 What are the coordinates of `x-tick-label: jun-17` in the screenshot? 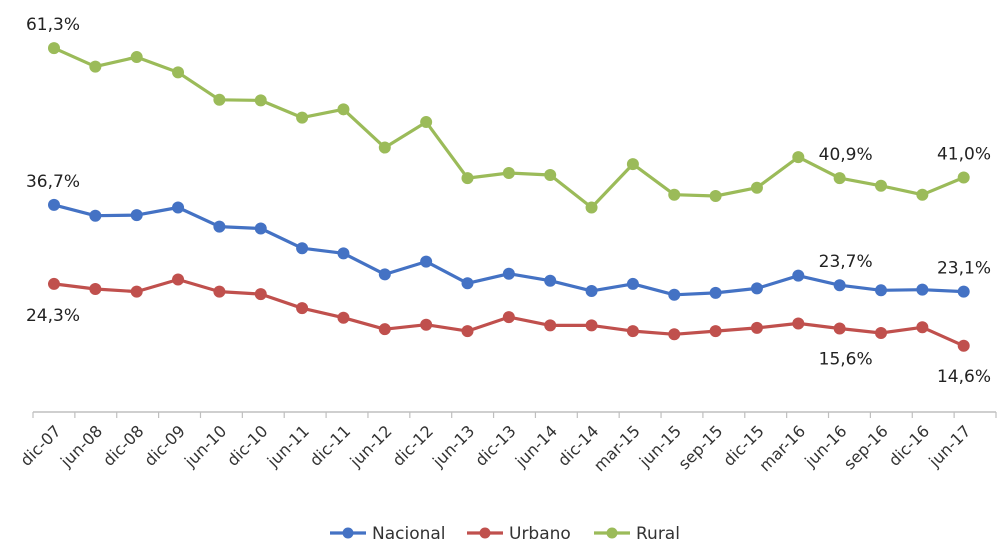 It's located at (949, 446).